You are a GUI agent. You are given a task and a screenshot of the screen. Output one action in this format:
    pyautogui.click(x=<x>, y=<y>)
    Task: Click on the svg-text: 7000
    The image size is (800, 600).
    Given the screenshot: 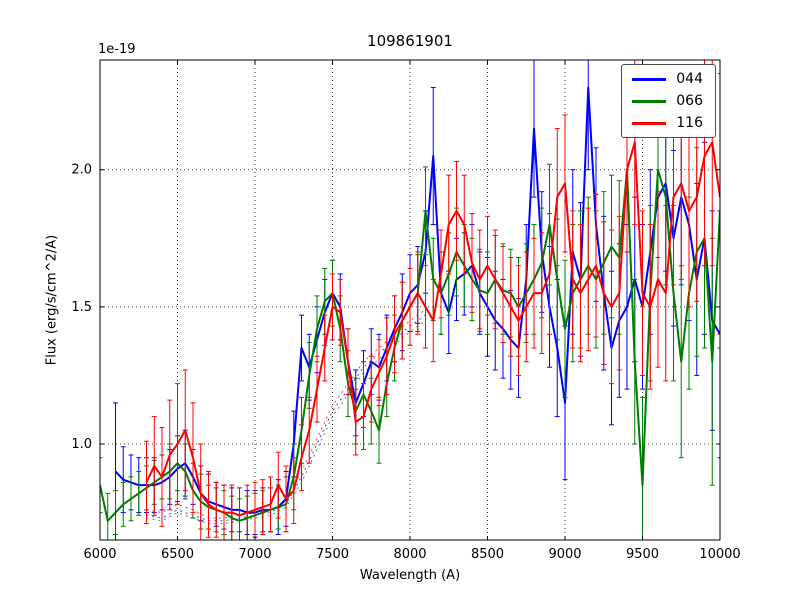 What is the action you would take?
    pyautogui.click(x=254, y=554)
    